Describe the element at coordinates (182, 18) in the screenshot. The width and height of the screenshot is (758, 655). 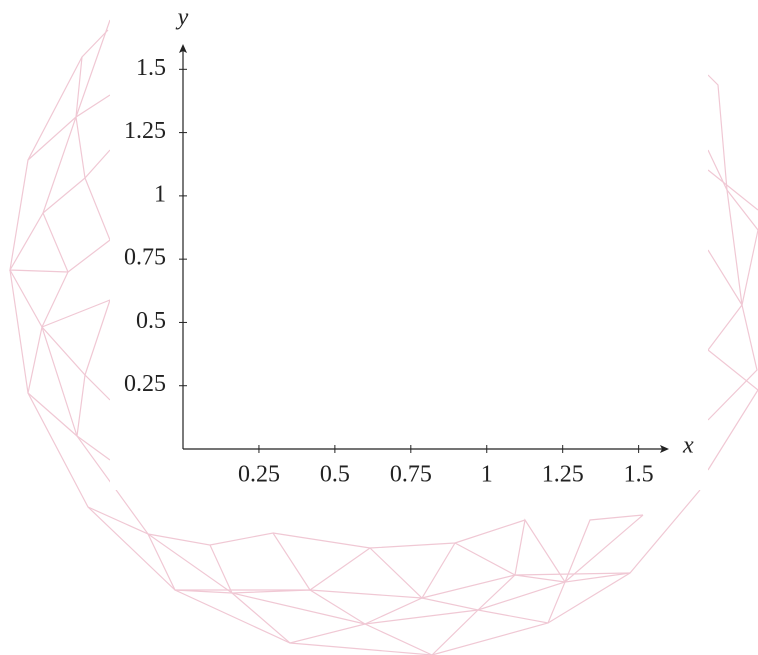
I see `y-axis-label: y` at that location.